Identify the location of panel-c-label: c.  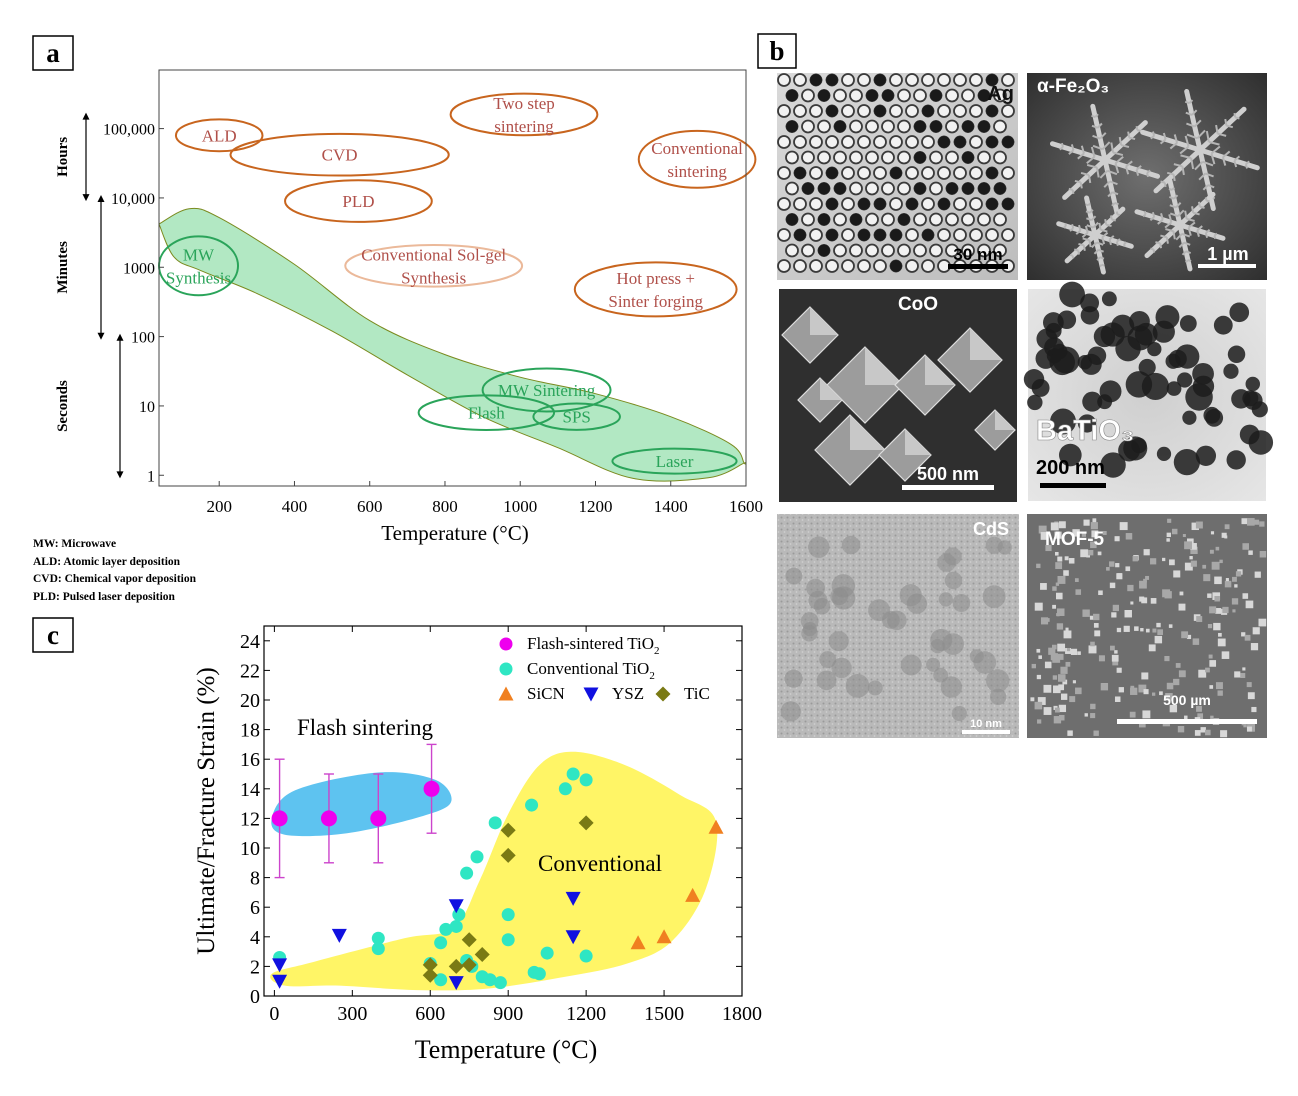
(53, 635).